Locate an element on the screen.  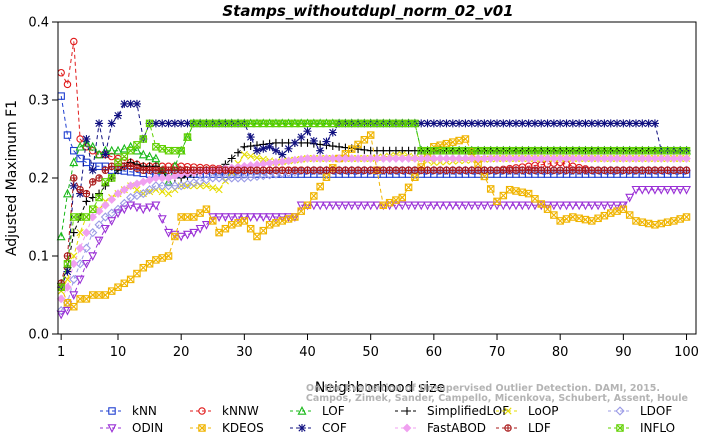
legend-item-knnw: kNNW is located at coordinates (224, 411).